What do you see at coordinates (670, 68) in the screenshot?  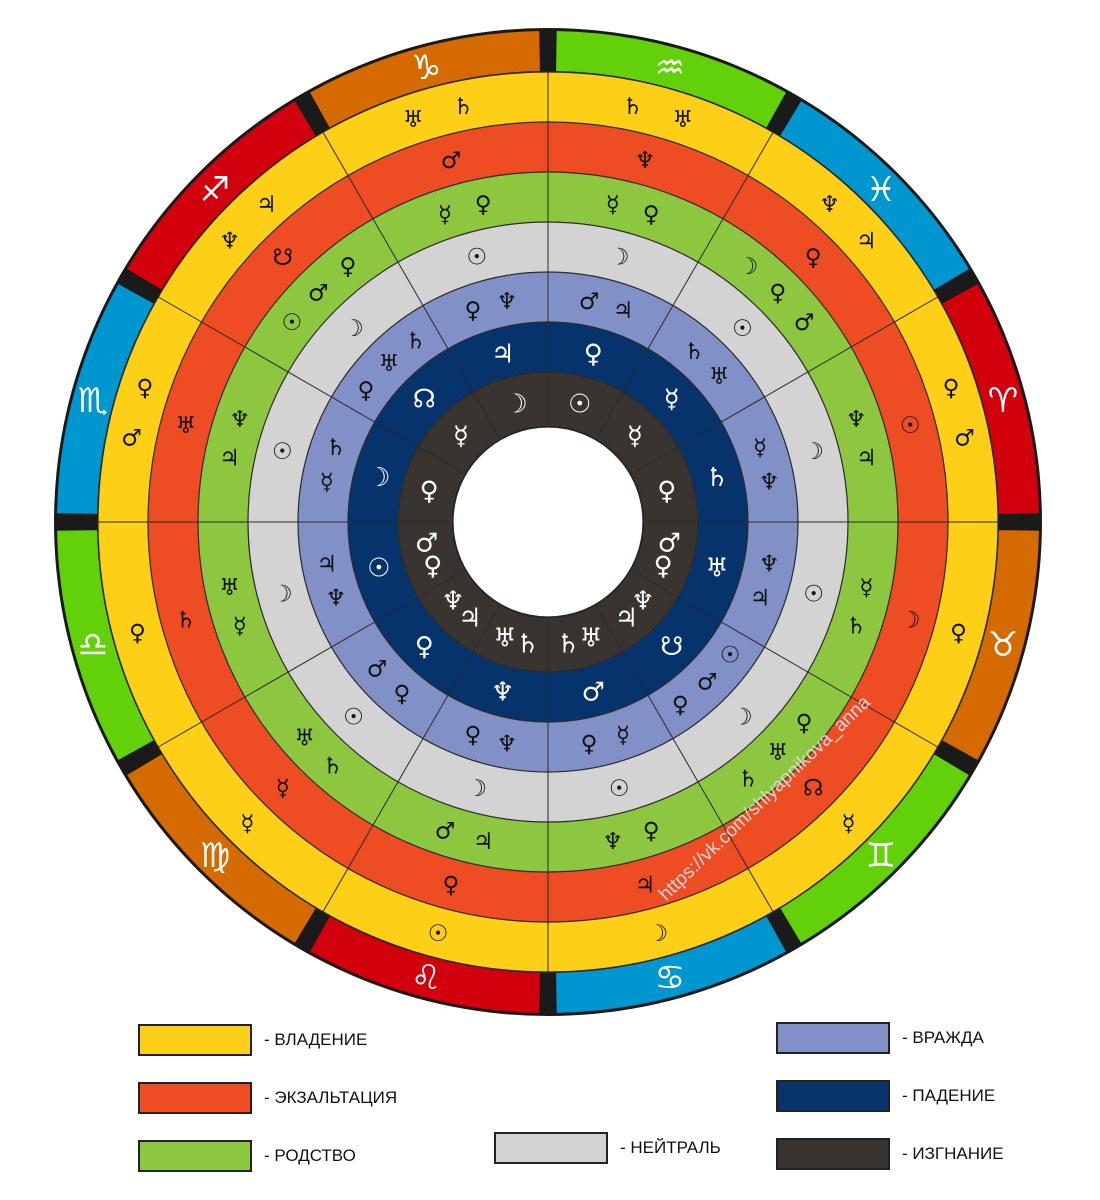 I see `zodiac-sign-icon: ♒︎` at bounding box center [670, 68].